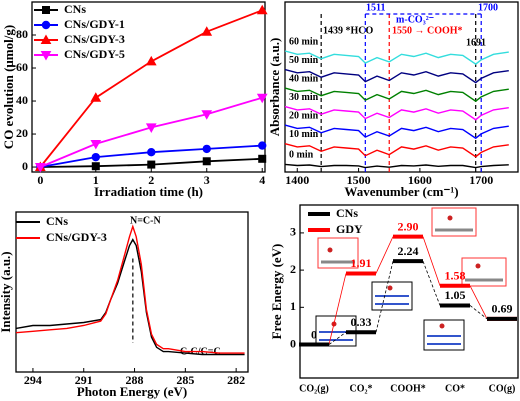  I want to click on x-axis-label: Wavenumber (cm⁻¹), so click(401, 191).